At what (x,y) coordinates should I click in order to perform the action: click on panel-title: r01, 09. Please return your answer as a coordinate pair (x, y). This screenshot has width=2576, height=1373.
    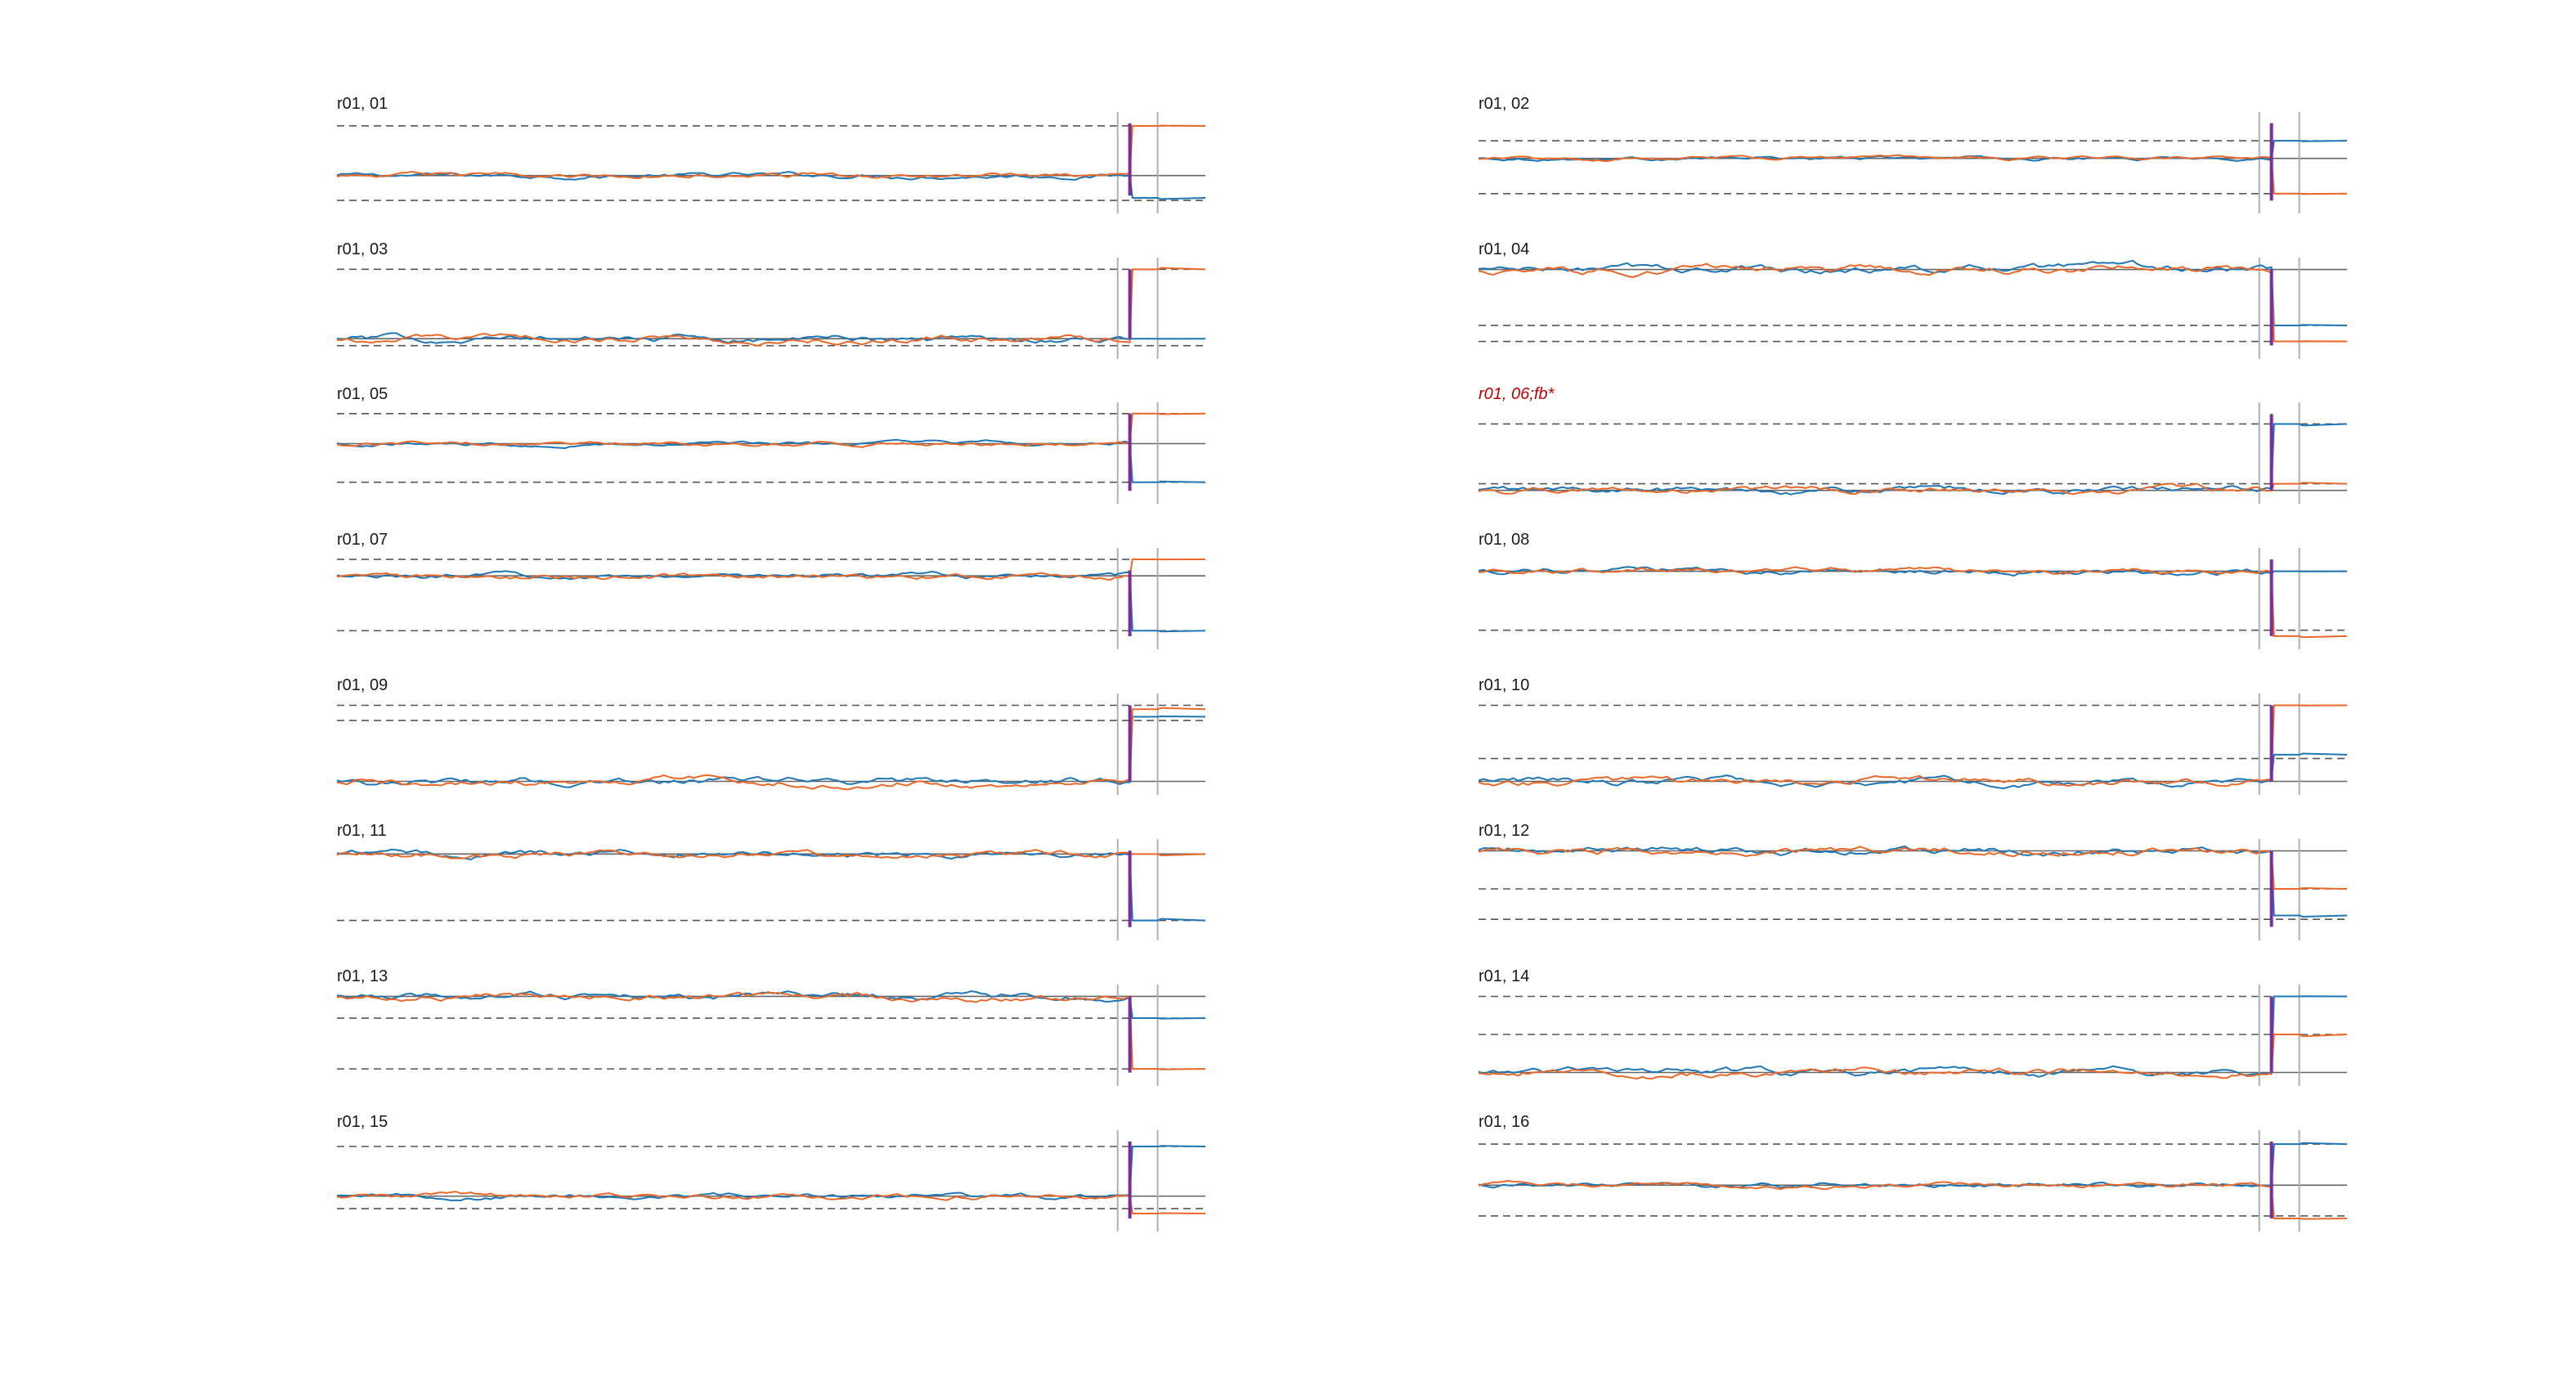
    Looking at the image, I should click on (362, 685).